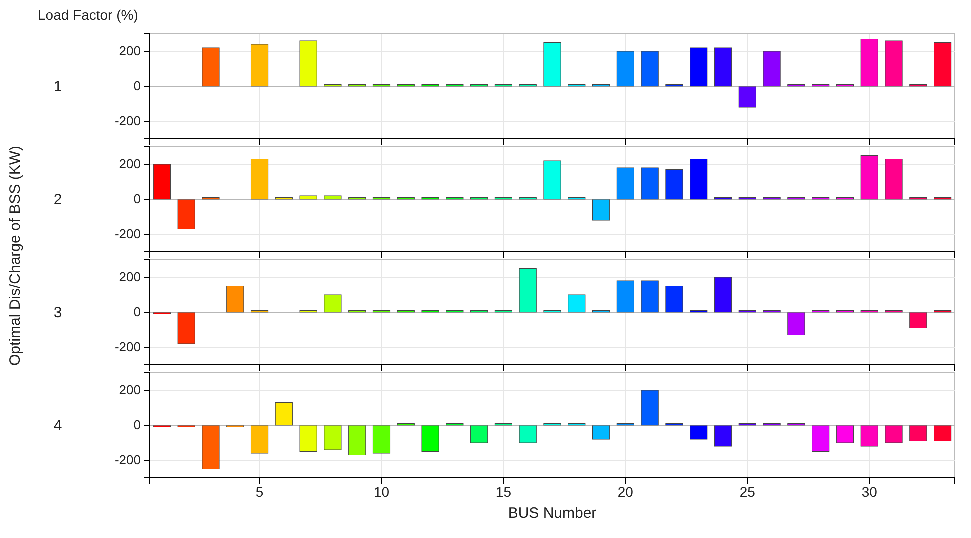 The image size is (971, 538). Describe the element at coordinates (552, 513) in the screenshot. I see `x-axis-title: BUS Number` at that location.